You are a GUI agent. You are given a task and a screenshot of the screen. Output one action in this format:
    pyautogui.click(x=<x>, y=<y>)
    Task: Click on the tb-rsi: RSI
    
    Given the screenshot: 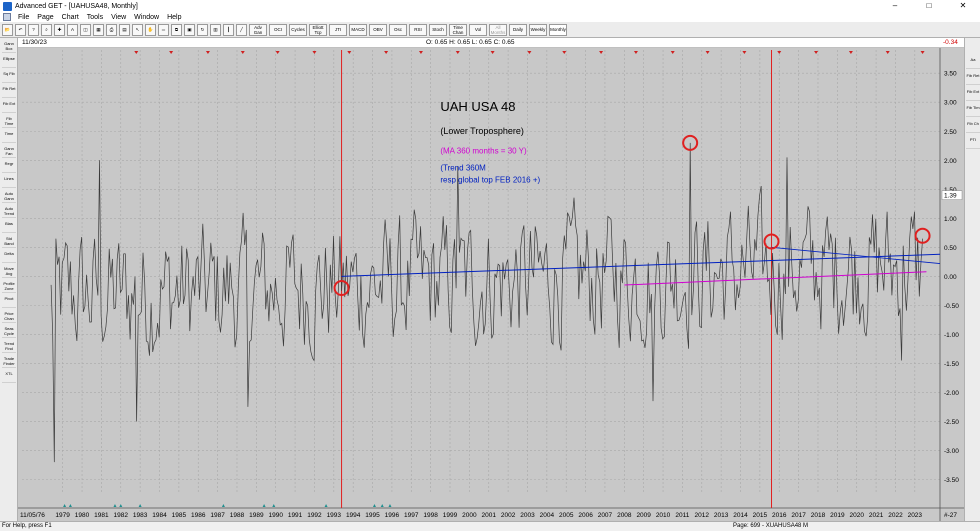 What is the action you would take?
    pyautogui.click(x=418, y=29)
    